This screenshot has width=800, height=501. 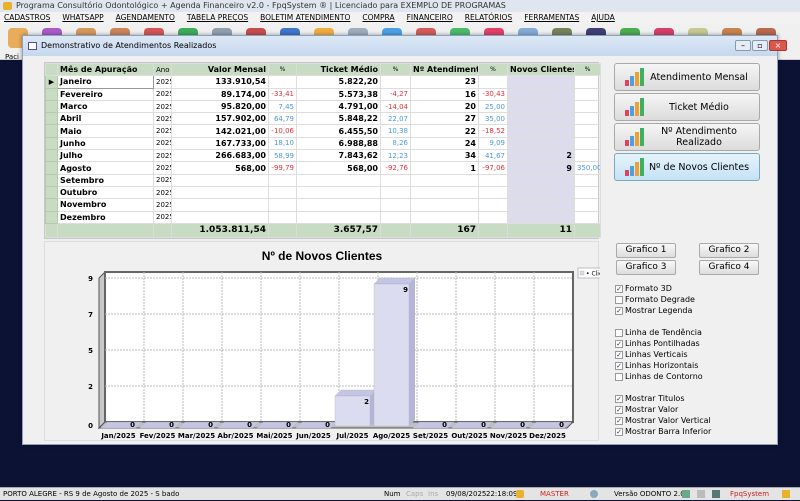 What do you see at coordinates (338, 69) in the screenshot?
I see `column-header: Ticket Médio` at bounding box center [338, 69].